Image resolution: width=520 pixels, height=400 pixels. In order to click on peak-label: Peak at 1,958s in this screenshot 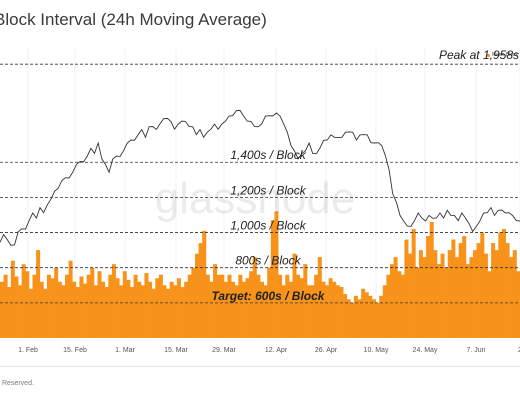, I will do `click(479, 55)`.